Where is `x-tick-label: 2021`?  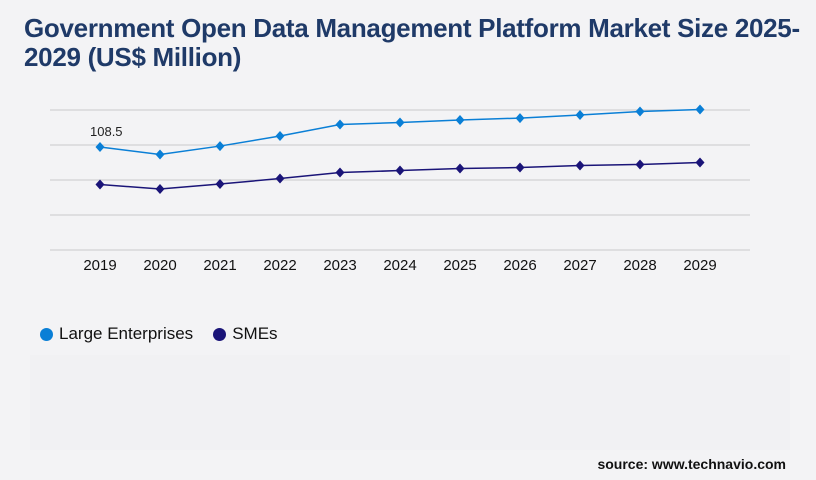
x-tick-label: 2021 is located at coordinates (219, 265).